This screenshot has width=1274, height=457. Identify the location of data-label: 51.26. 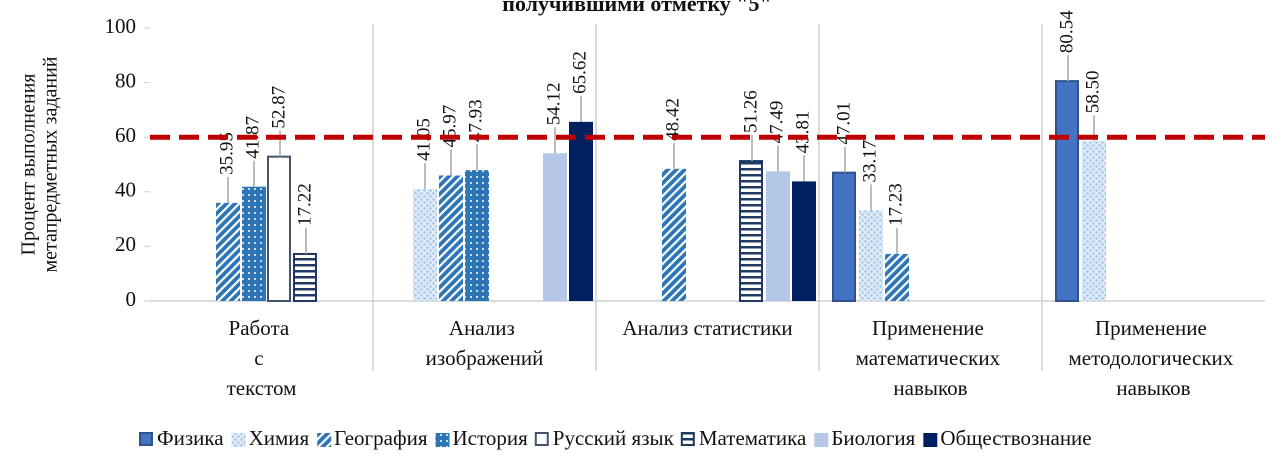
(750, 111).